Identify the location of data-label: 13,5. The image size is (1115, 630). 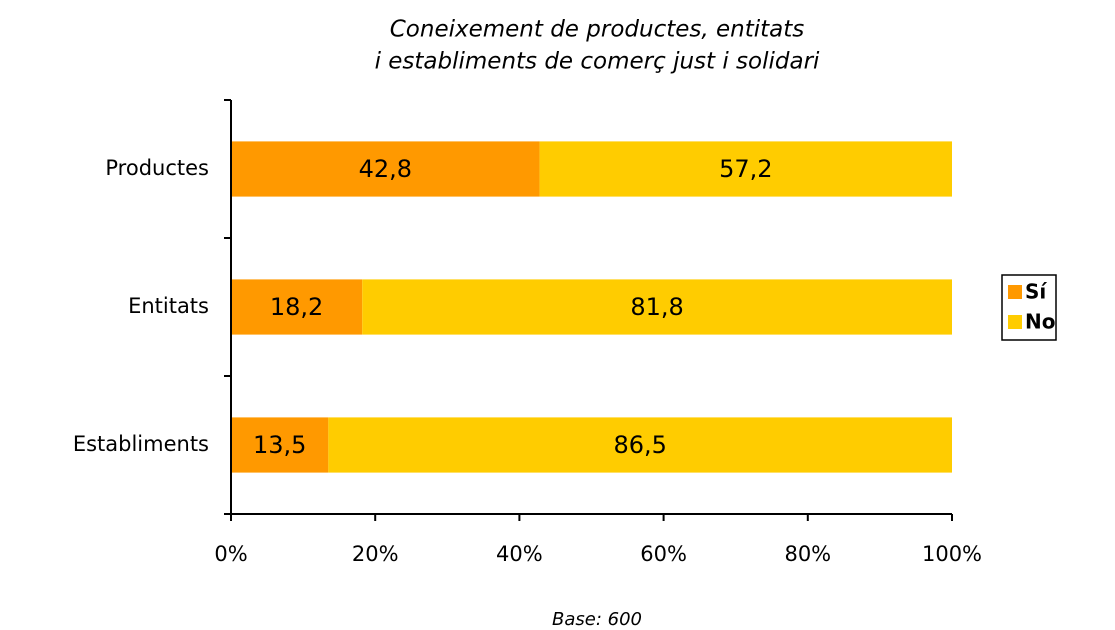
(279, 445).